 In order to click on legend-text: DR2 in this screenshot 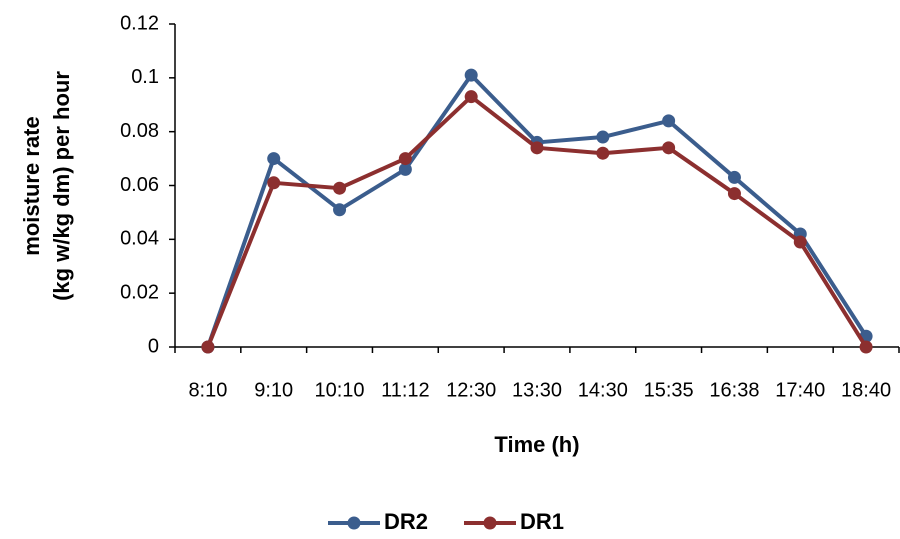, I will do `click(406, 521)`.